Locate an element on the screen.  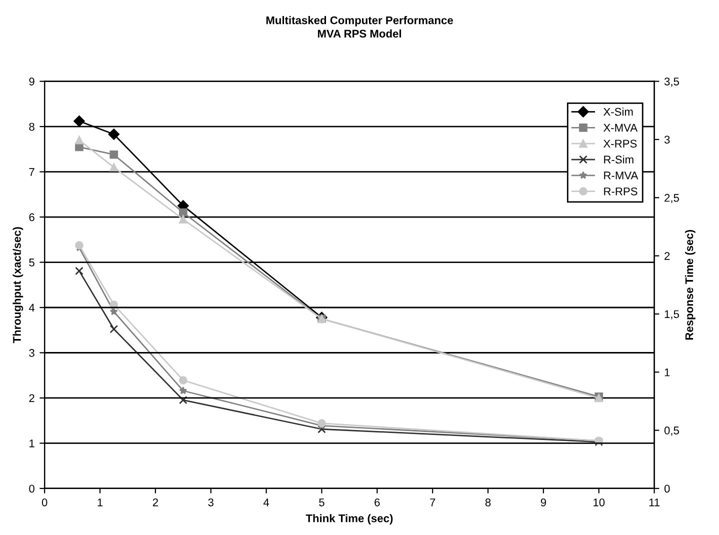
x-tick-label: 8 is located at coordinates (488, 502).